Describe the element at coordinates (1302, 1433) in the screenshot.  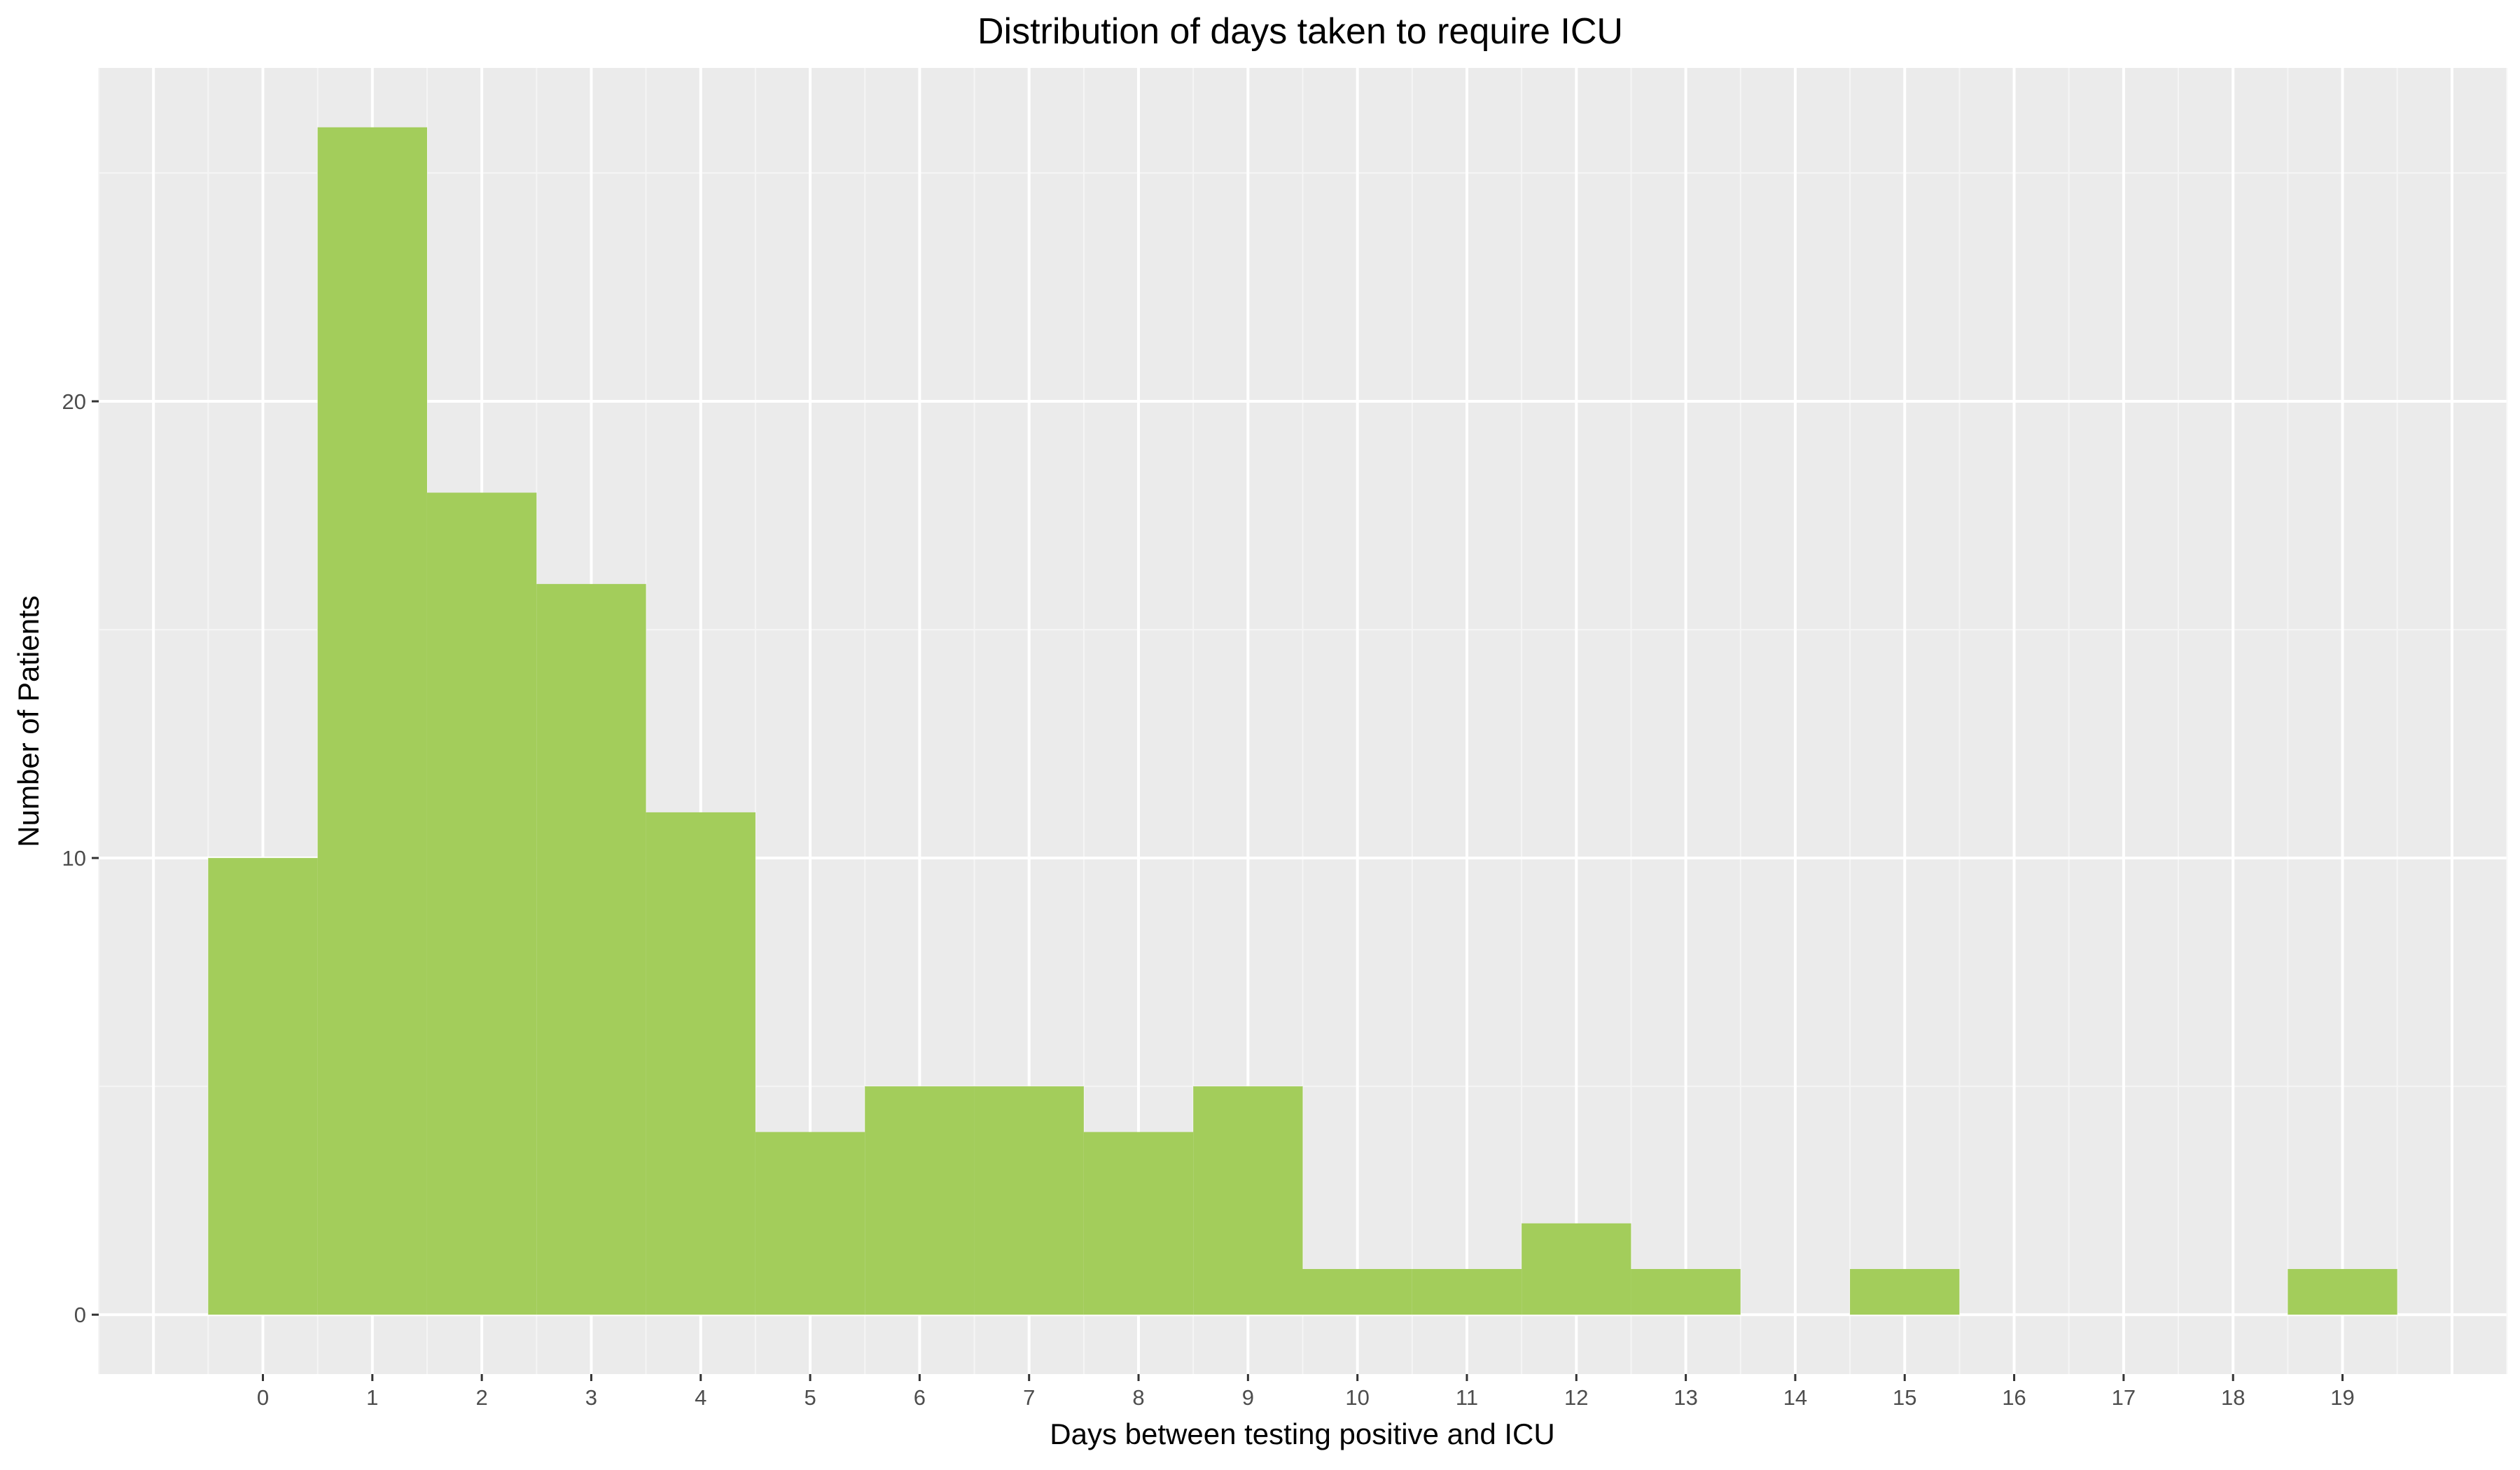
I see `x-axis-title: Days between testing positive and ICU` at that location.